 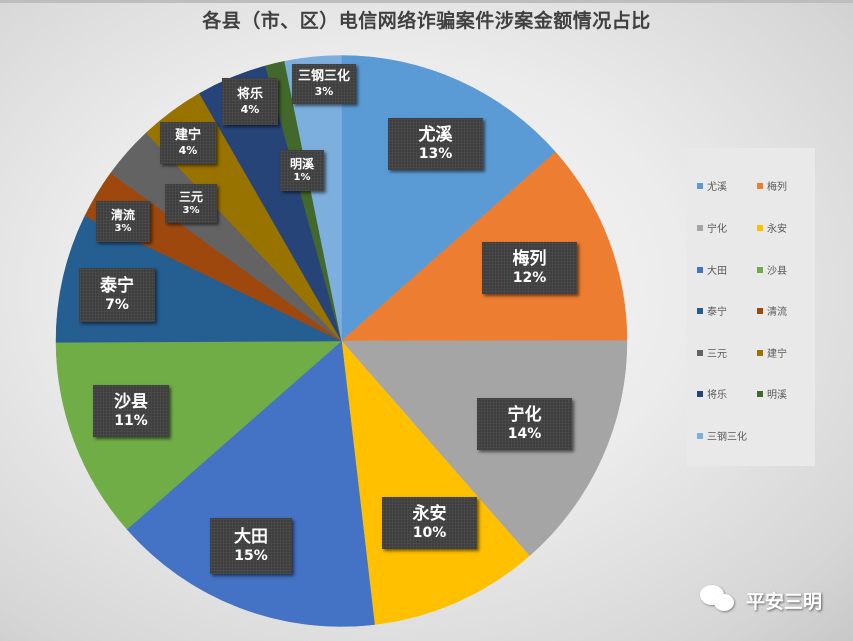 What do you see at coordinates (777, 312) in the screenshot?
I see `legend-label: 清流` at bounding box center [777, 312].